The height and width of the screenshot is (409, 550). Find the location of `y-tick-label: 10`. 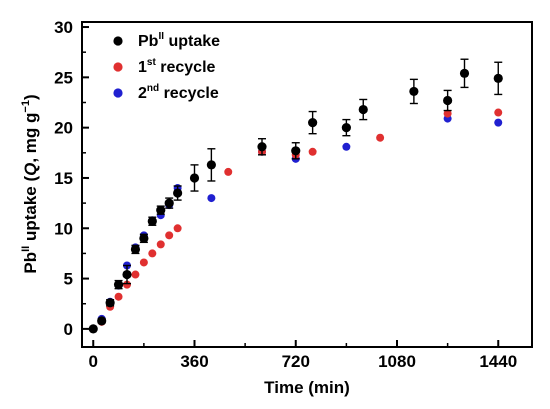

y-tick-label: 10 is located at coordinates (63, 228).